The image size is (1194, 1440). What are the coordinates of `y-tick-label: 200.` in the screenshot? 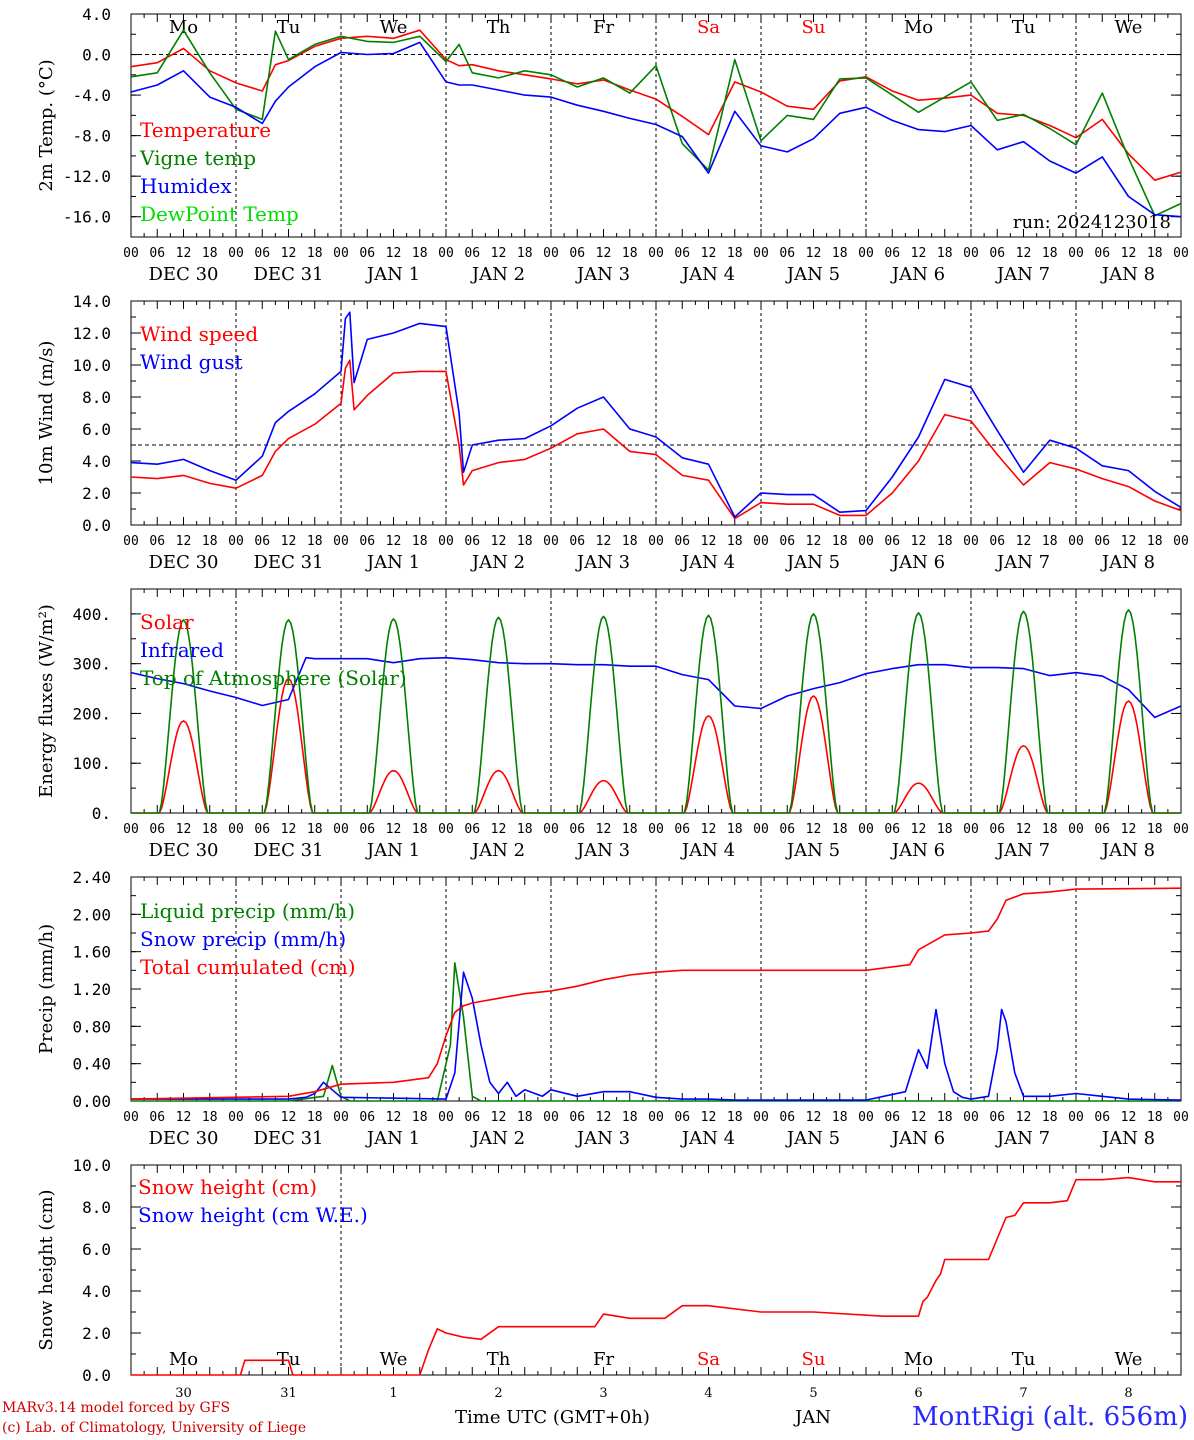 It's located at (91, 713).